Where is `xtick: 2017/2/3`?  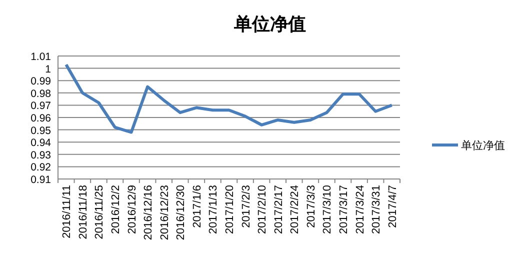
xtick: 2017/2/3 is located at coordinates (246, 206).